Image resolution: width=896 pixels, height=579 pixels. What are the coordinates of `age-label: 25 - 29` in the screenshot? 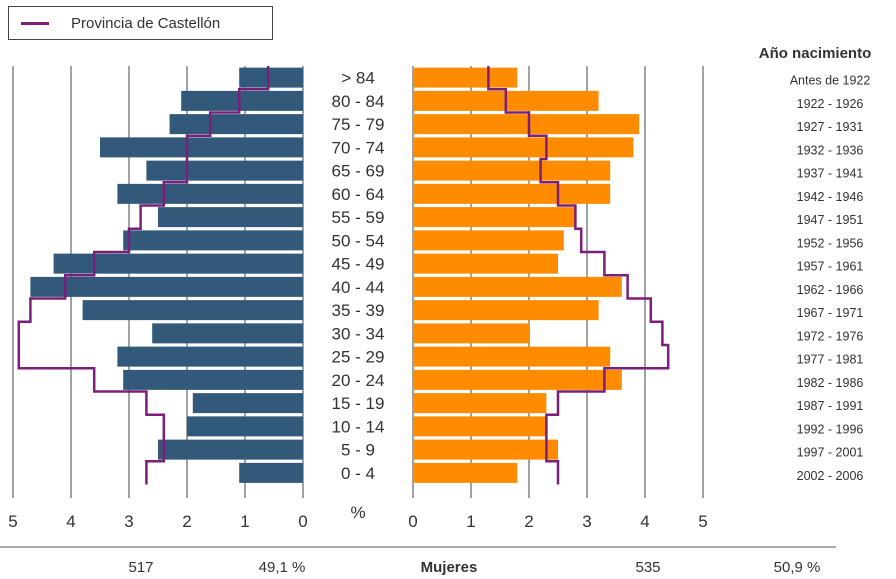 It's located at (358, 357).